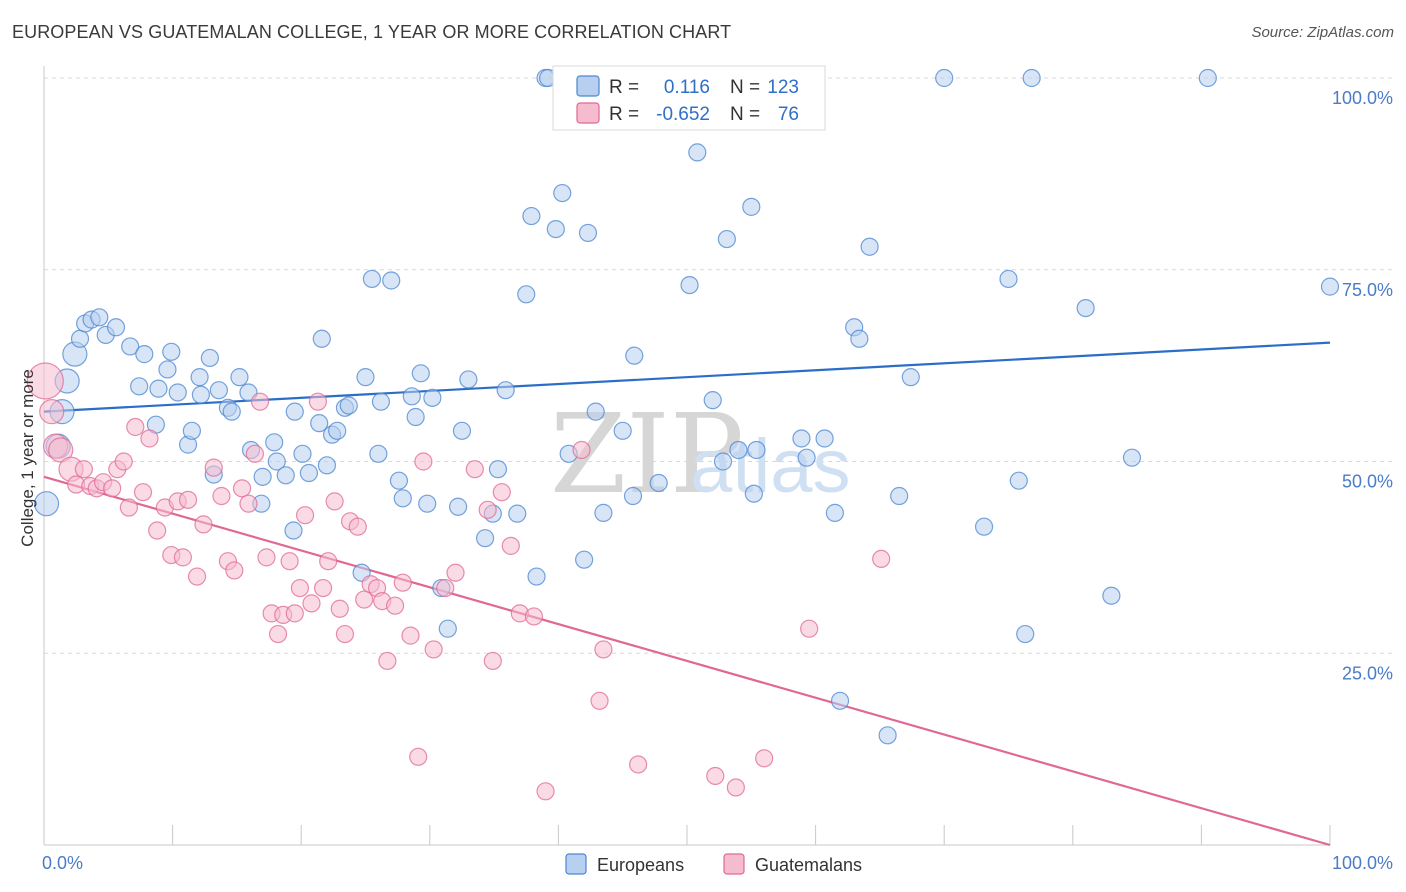  What do you see at coordinates (717, 863) in the screenshot?
I see `x-tick-labels: 0.0% 100.0%` at bounding box center [717, 863].